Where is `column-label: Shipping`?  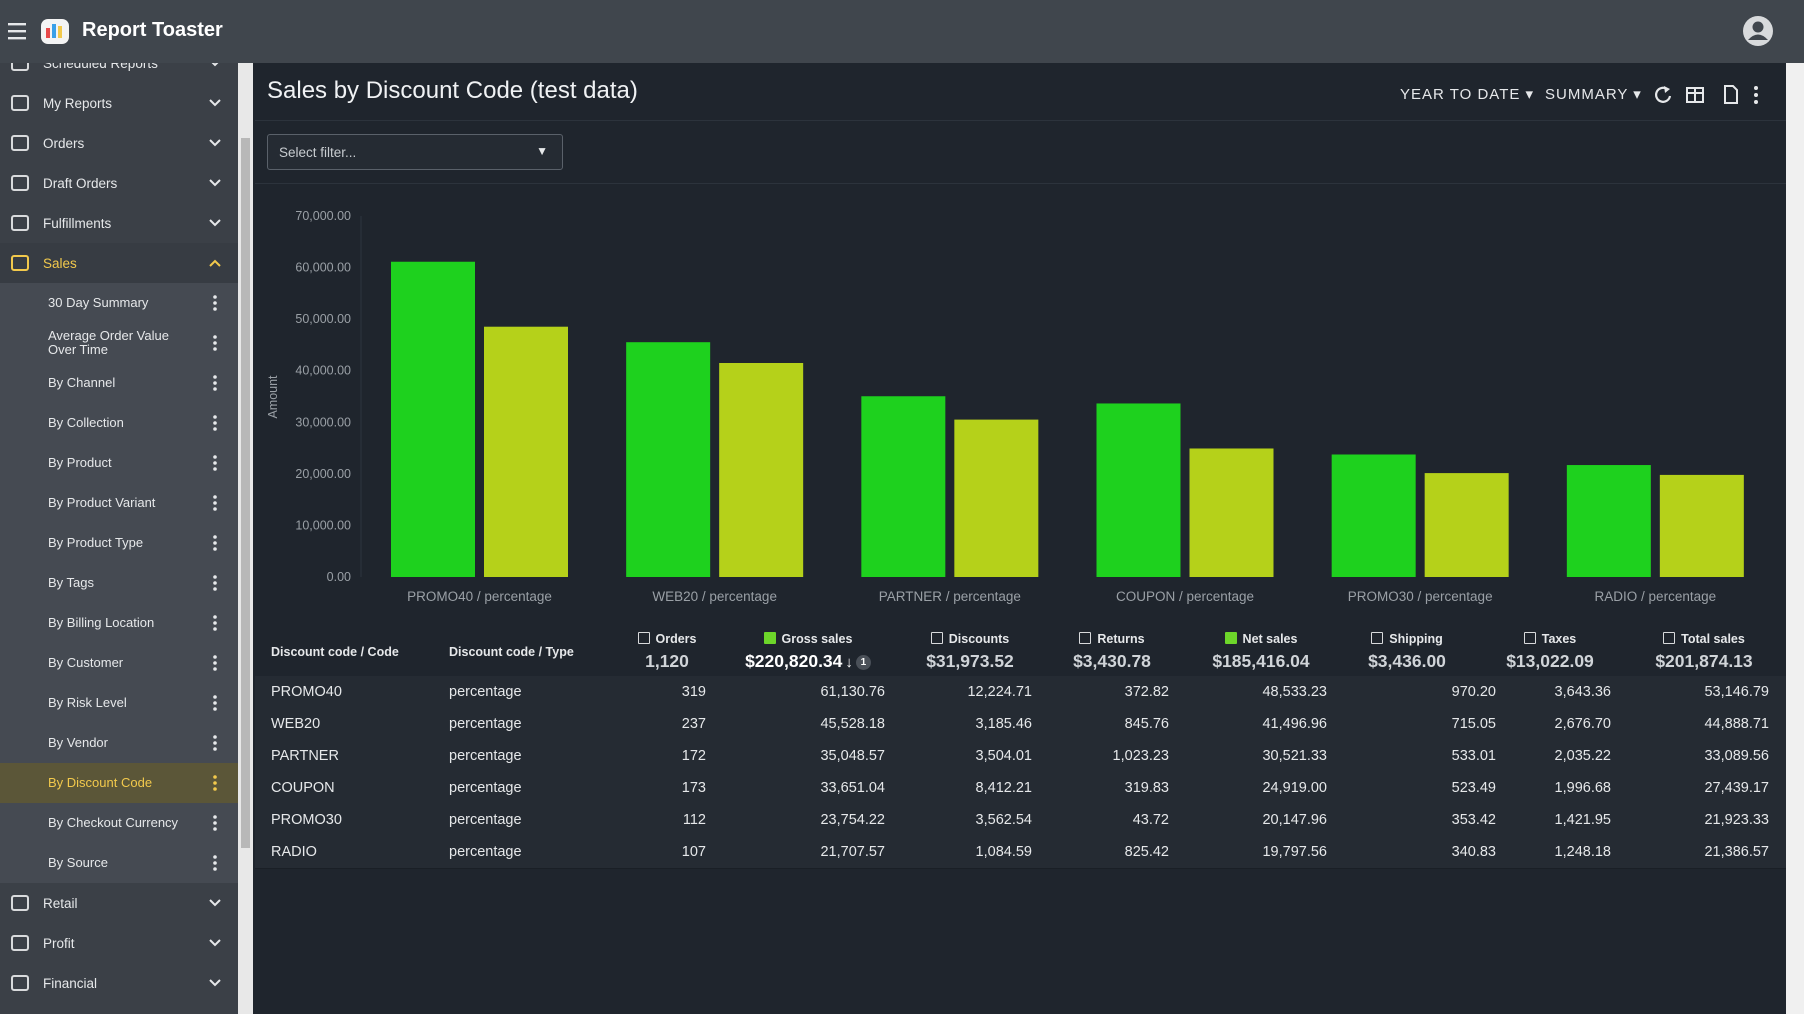 column-label: Shipping is located at coordinates (1415, 639).